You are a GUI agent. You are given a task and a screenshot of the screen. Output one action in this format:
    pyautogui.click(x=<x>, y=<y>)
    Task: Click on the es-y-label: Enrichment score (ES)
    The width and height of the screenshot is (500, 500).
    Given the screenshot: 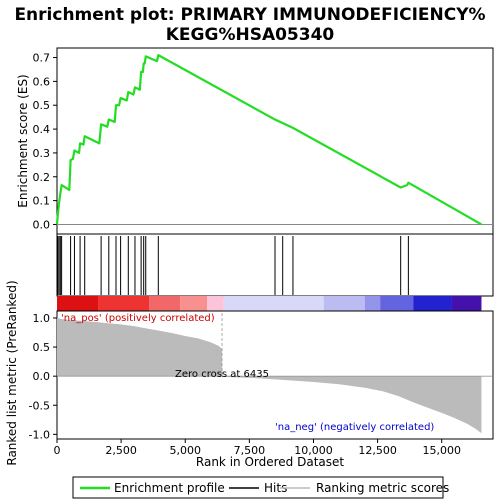 What is the action you would take?
    pyautogui.click(x=23, y=140)
    